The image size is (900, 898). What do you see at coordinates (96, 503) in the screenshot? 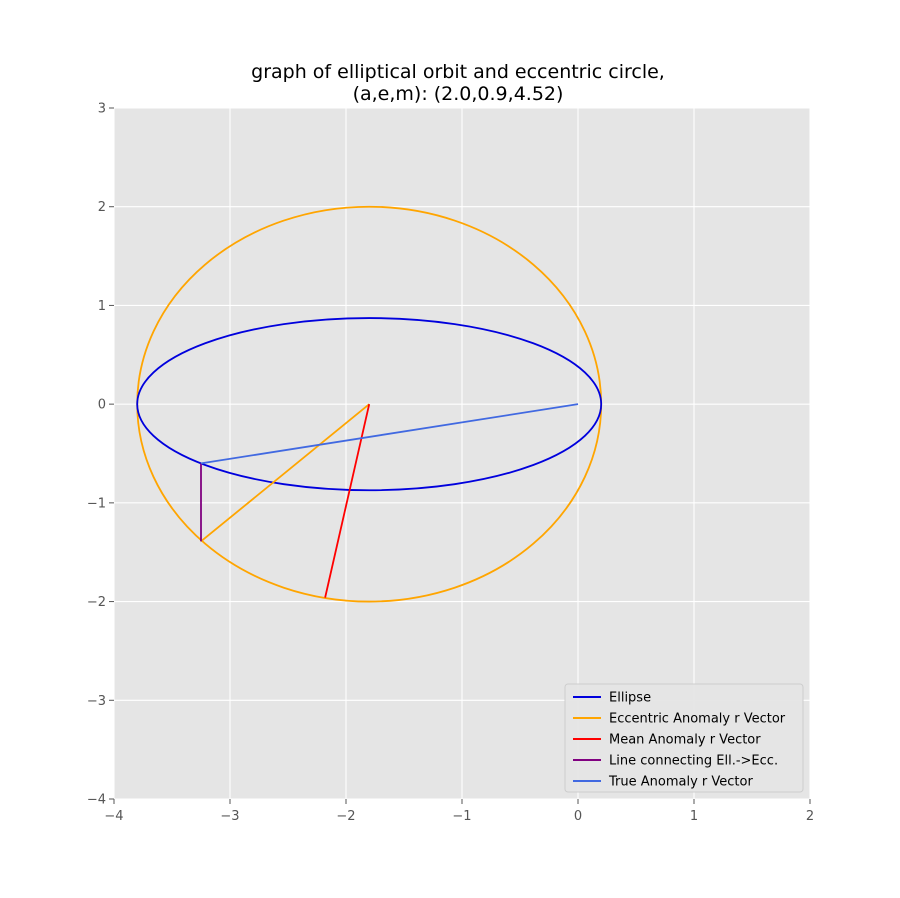
I see `y-tick-label: −1` at bounding box center [96, 503].